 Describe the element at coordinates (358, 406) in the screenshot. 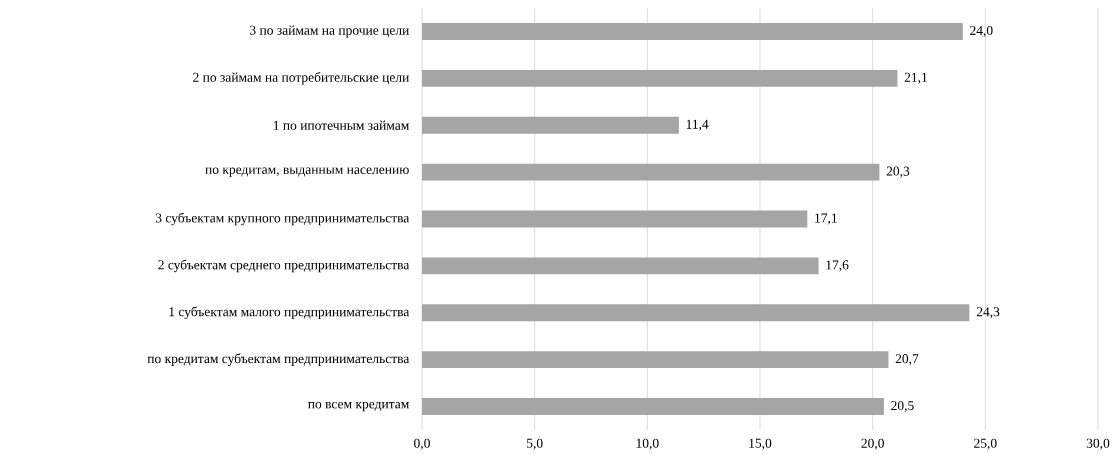

I see `y-tick-label: по всем кредитам` at that location.